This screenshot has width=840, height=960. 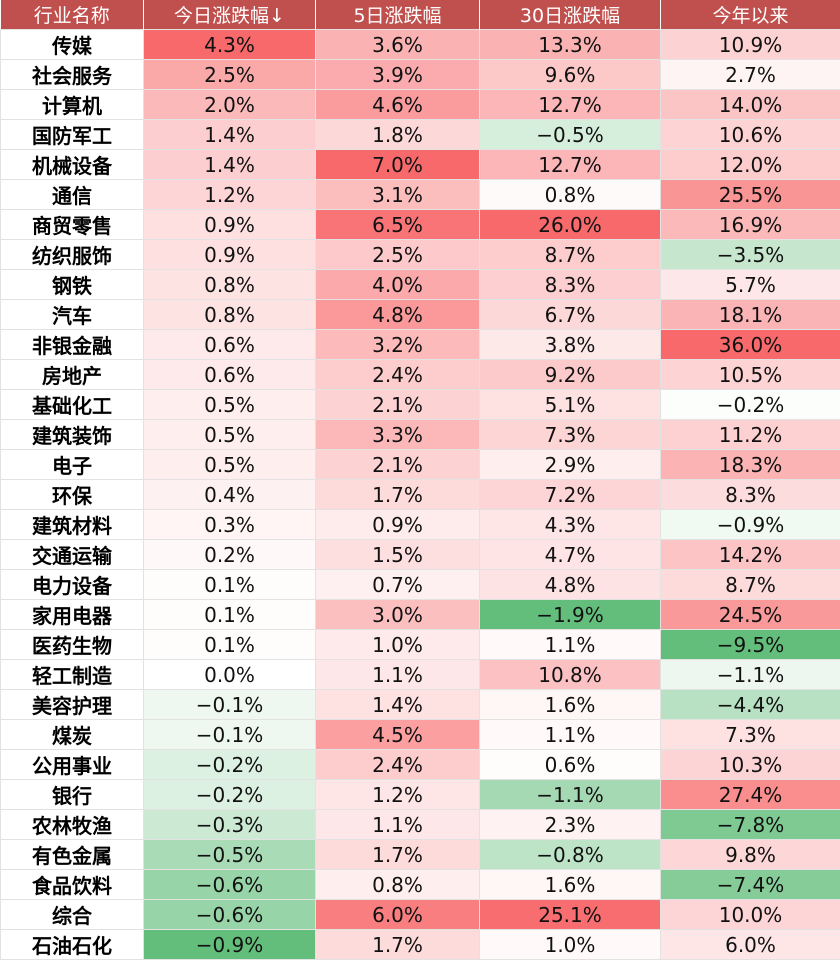 I want to click on 5day-change-cell: 4.8%, so click(x=398, y=315).